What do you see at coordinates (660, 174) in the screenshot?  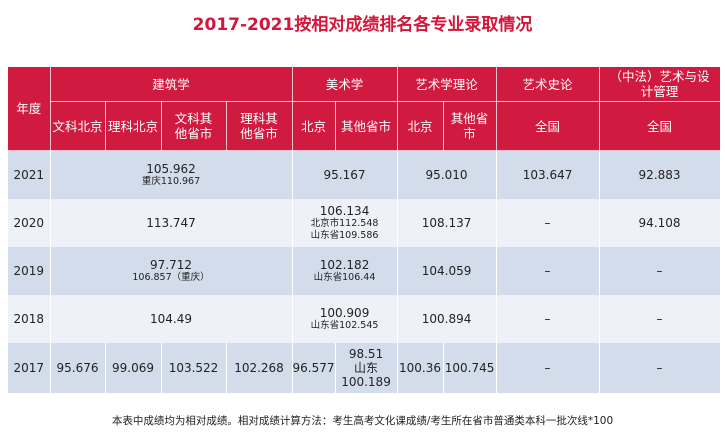 I see `cell-design-management: 92.883` at bounding box center [660, 174].